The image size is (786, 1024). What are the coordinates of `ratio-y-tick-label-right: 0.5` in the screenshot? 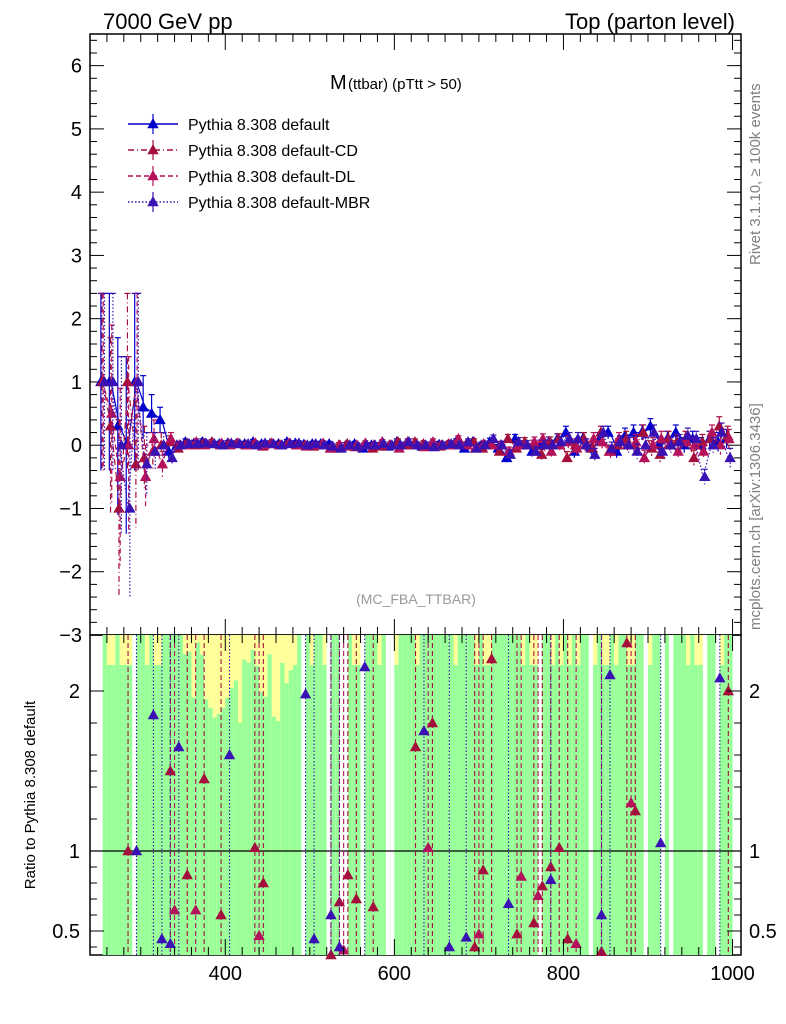 It's located at (763, 932).